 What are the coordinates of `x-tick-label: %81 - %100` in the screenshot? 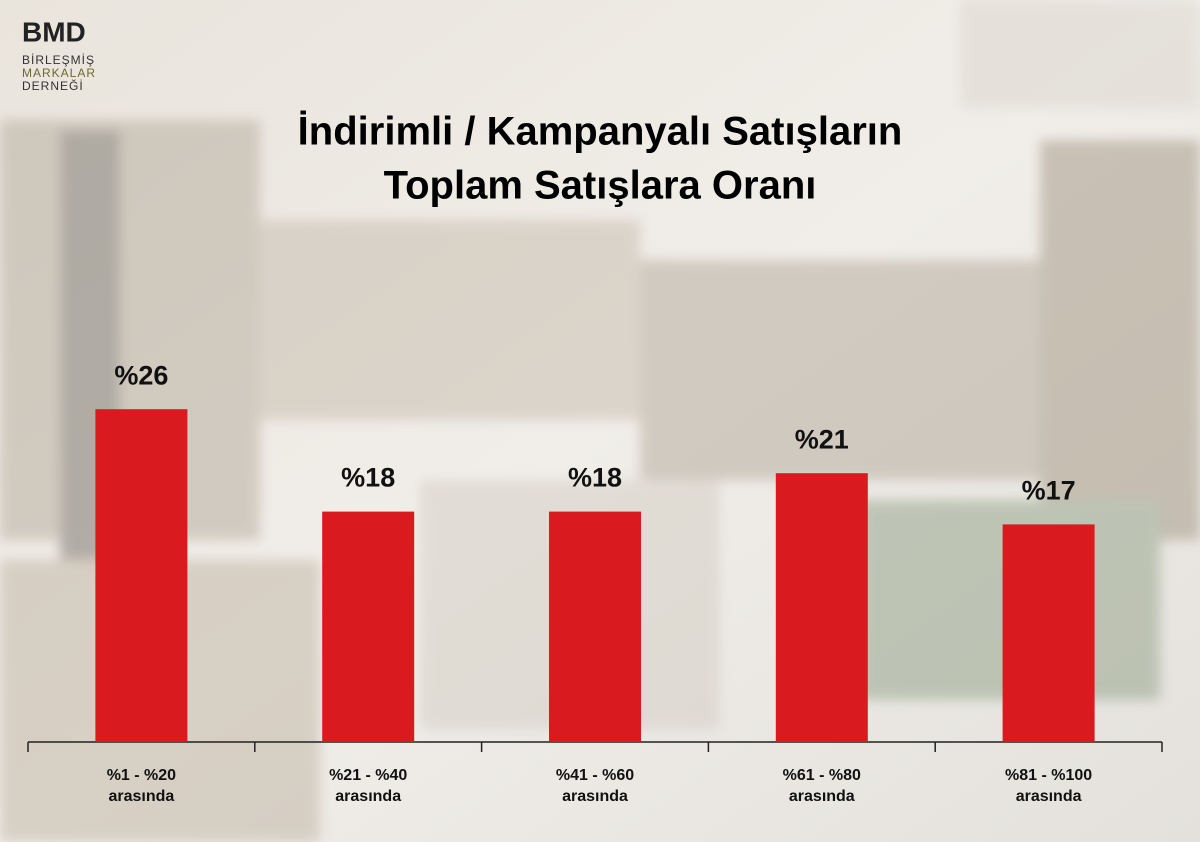 It's located at (1048, 775).